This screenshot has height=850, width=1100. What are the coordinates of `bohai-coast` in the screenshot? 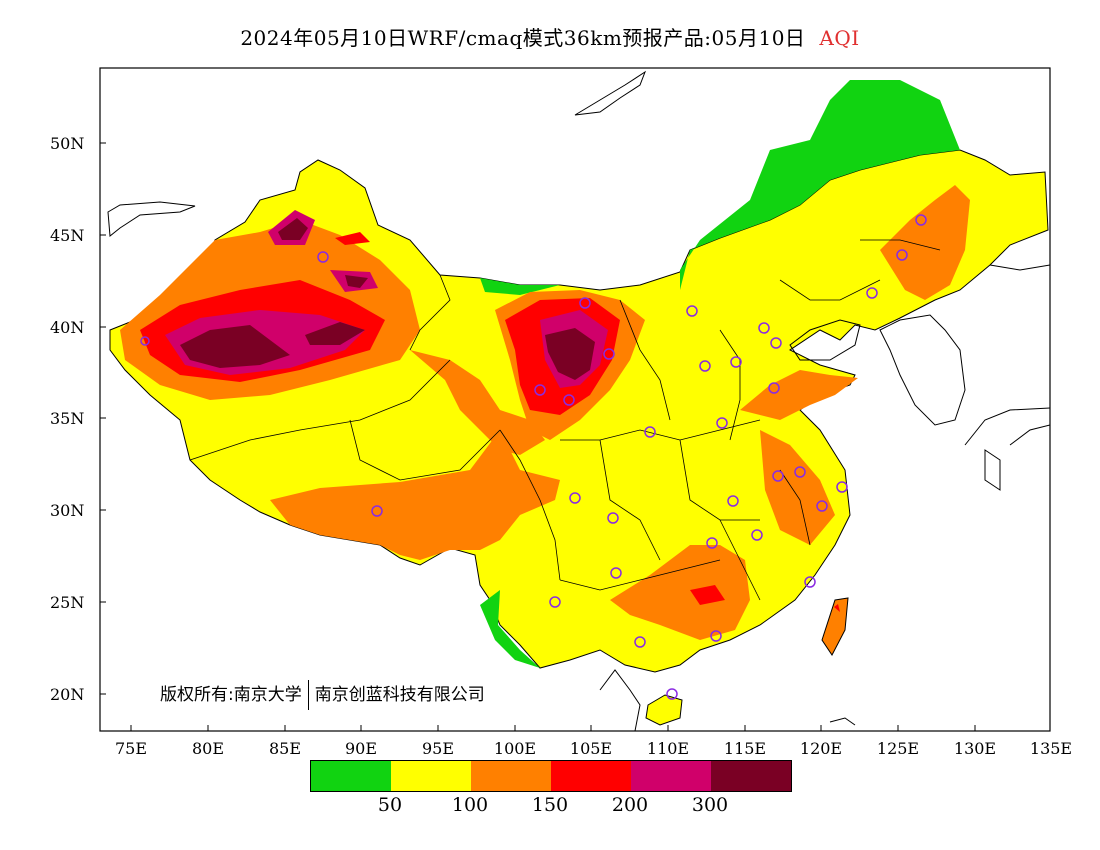 It's located at (825, 340).